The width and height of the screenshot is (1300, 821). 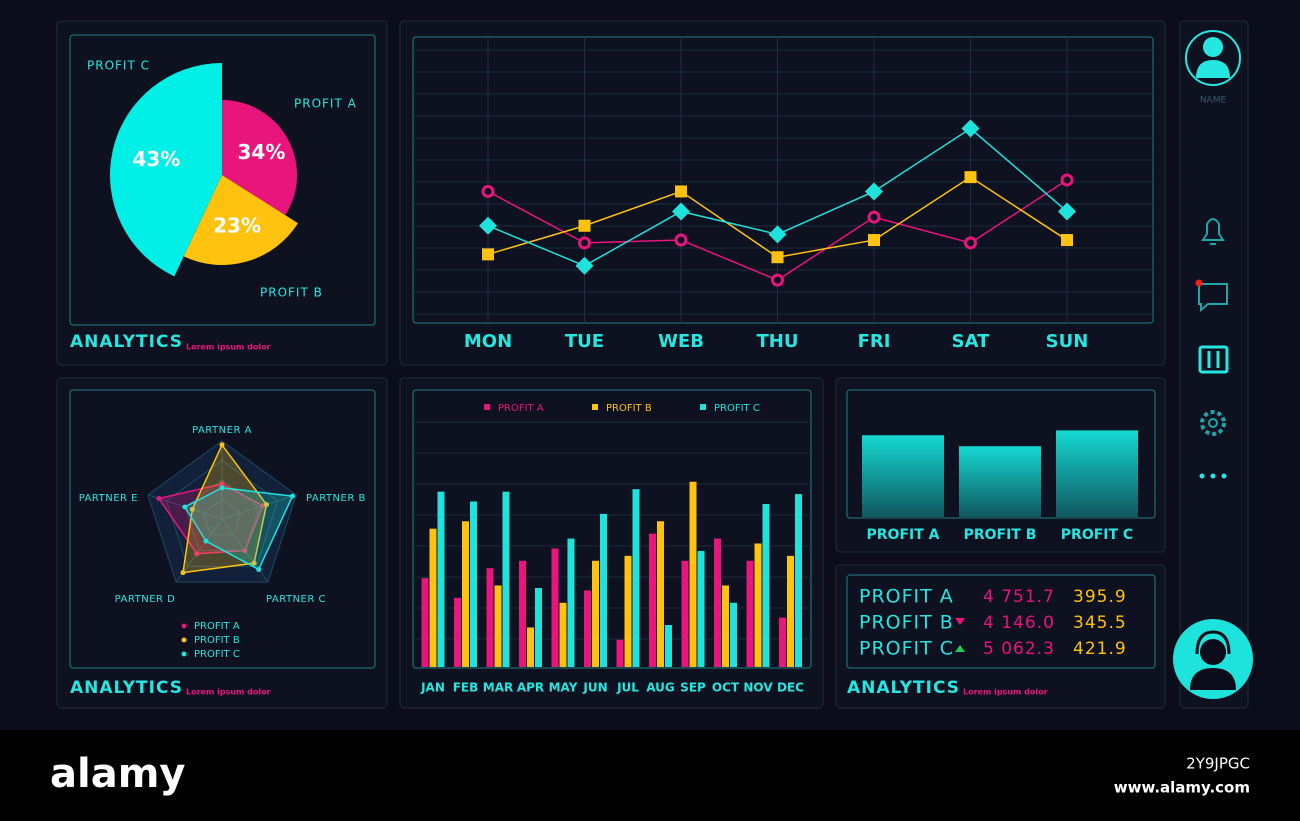 What do you see at coordinates (325, 104) in the screenshot?
I see `pie-category-label: PROFIT A` at bounding box center [325, 104].